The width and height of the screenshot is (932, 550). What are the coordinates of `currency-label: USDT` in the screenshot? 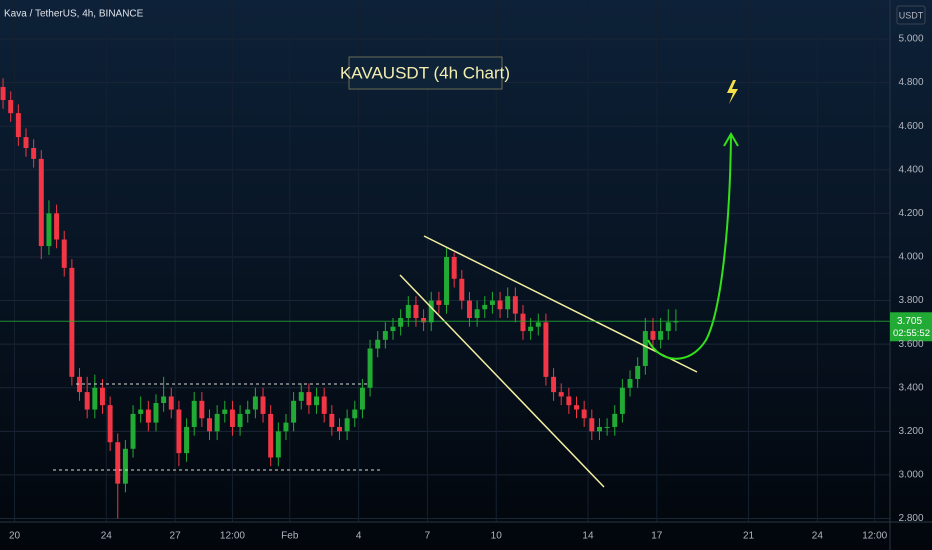 It's located at (911, 15).